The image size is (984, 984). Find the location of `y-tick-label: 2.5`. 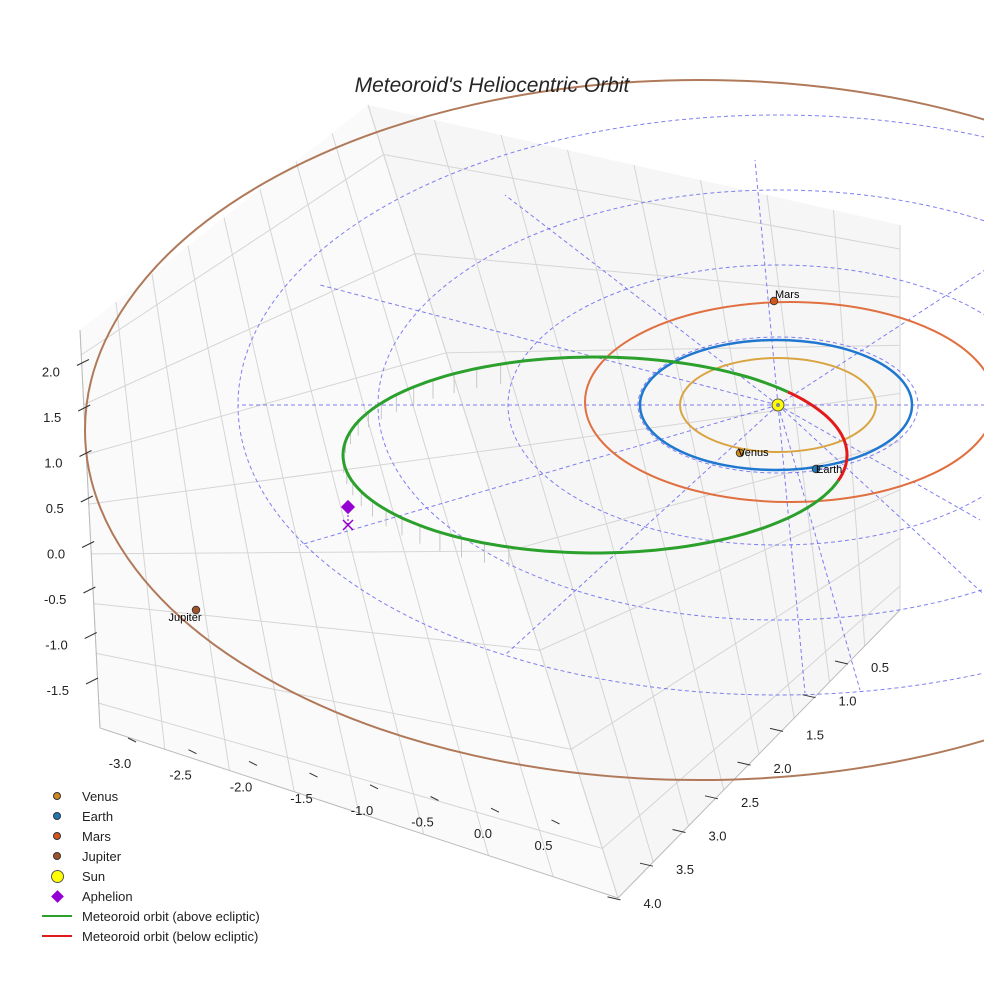

y-tick-label: 2.5 is located at coordinates (750, 802).